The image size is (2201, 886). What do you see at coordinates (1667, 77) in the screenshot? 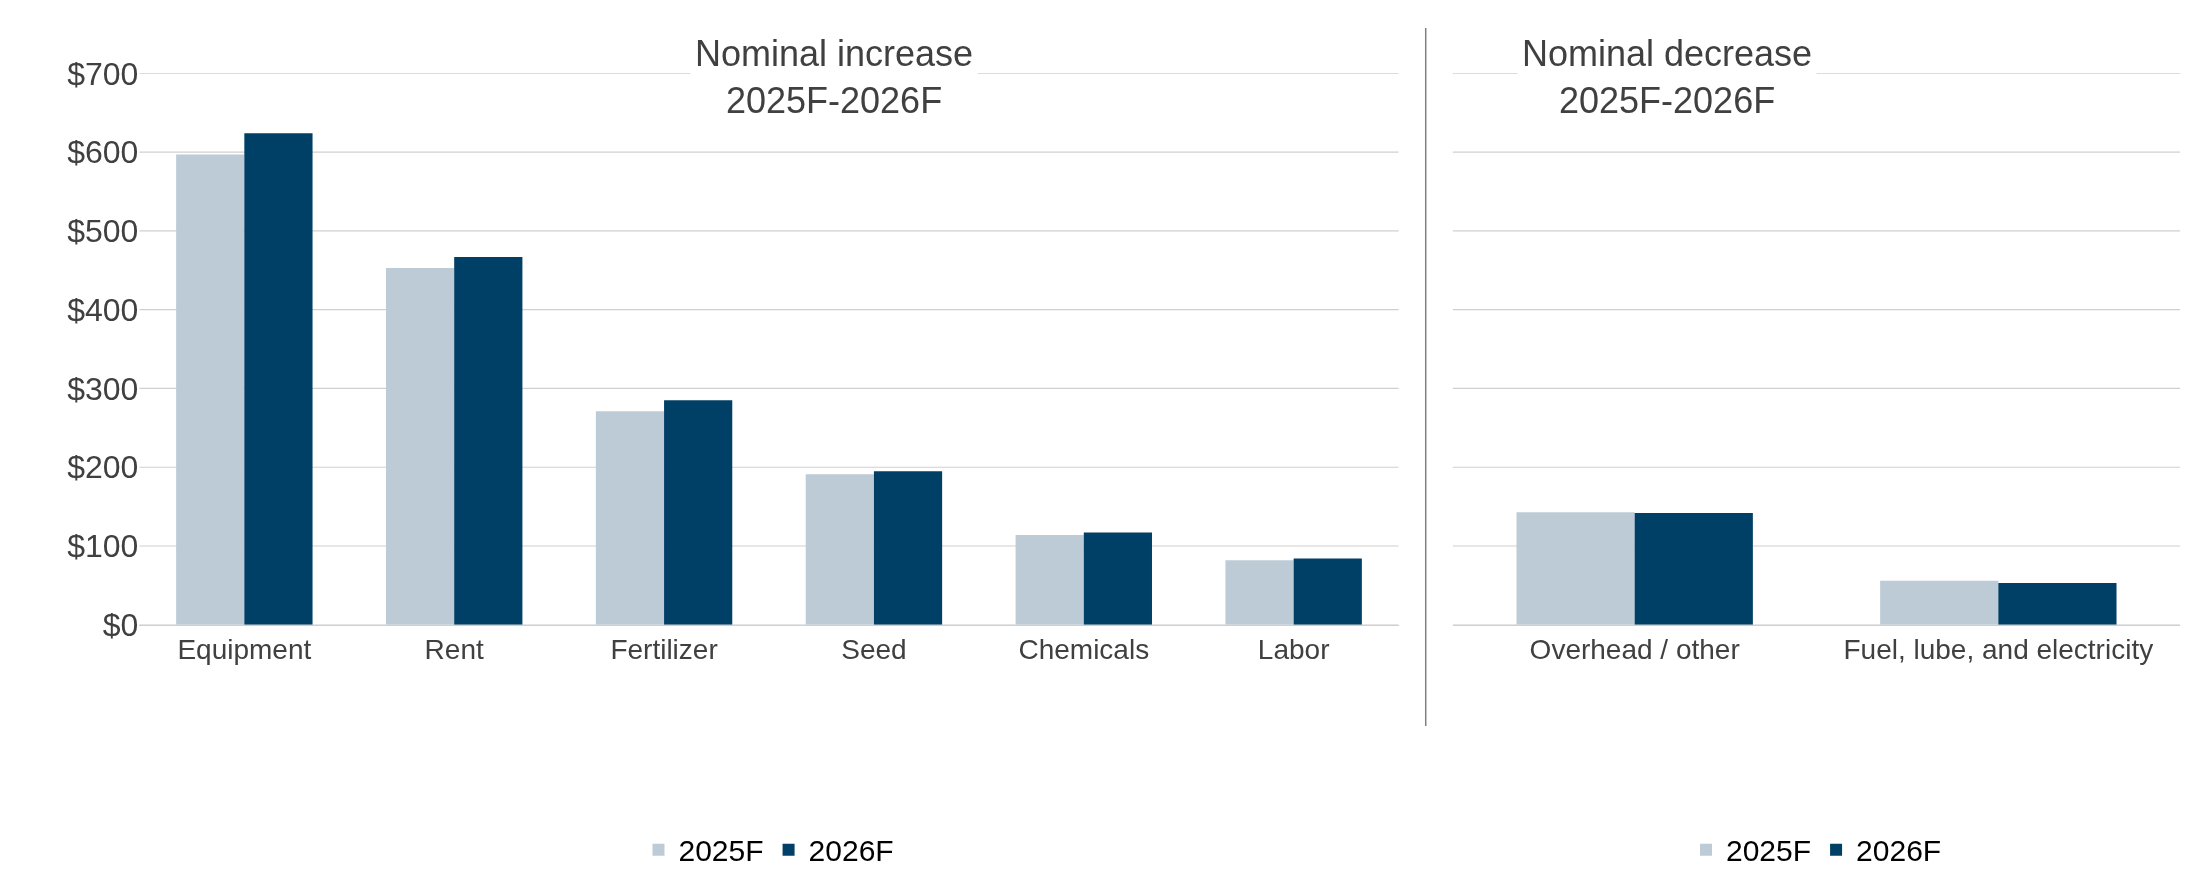
I see `chart-title: Nominal decrease 2025F-2026F` at bounding box center [1667, 77].